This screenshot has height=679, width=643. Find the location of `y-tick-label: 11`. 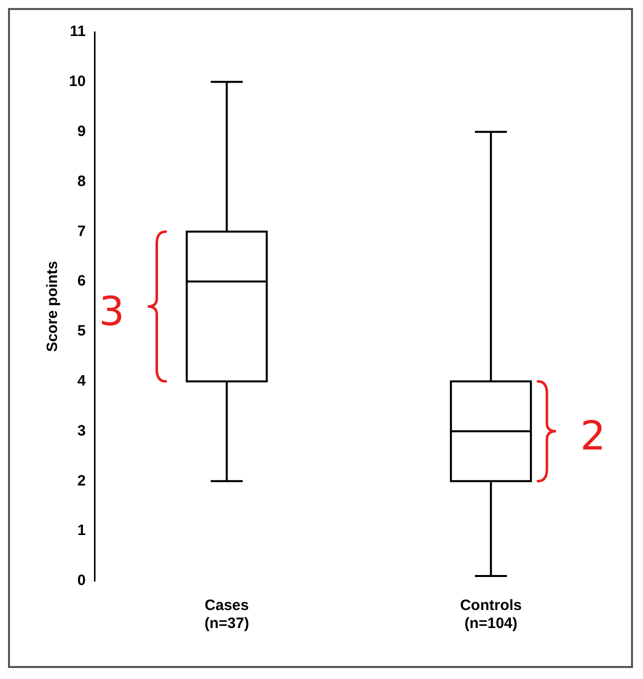

y-tick-label: 11 is located at coordinates (78, 31).